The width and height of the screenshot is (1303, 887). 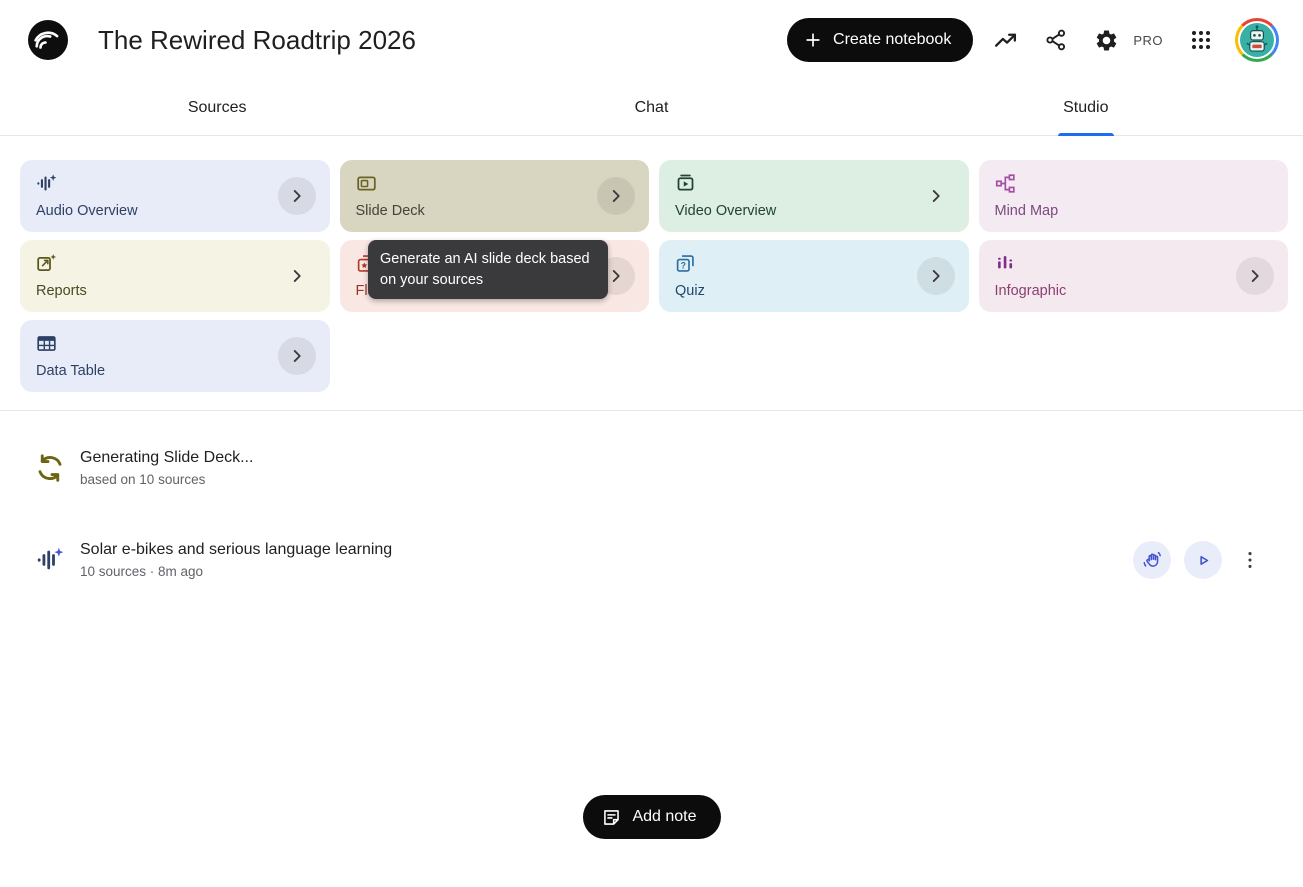 I want to click on tab-chat-label: Chat, so click(x=651, y=107).